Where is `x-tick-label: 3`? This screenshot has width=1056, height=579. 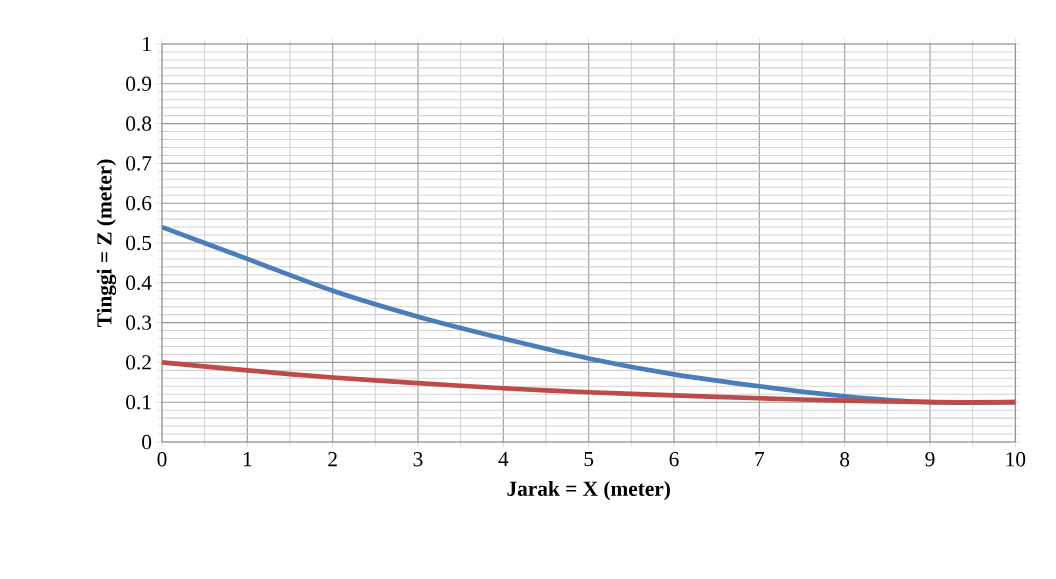
x-tick-label: 3 is located at coordinates (418, 459).